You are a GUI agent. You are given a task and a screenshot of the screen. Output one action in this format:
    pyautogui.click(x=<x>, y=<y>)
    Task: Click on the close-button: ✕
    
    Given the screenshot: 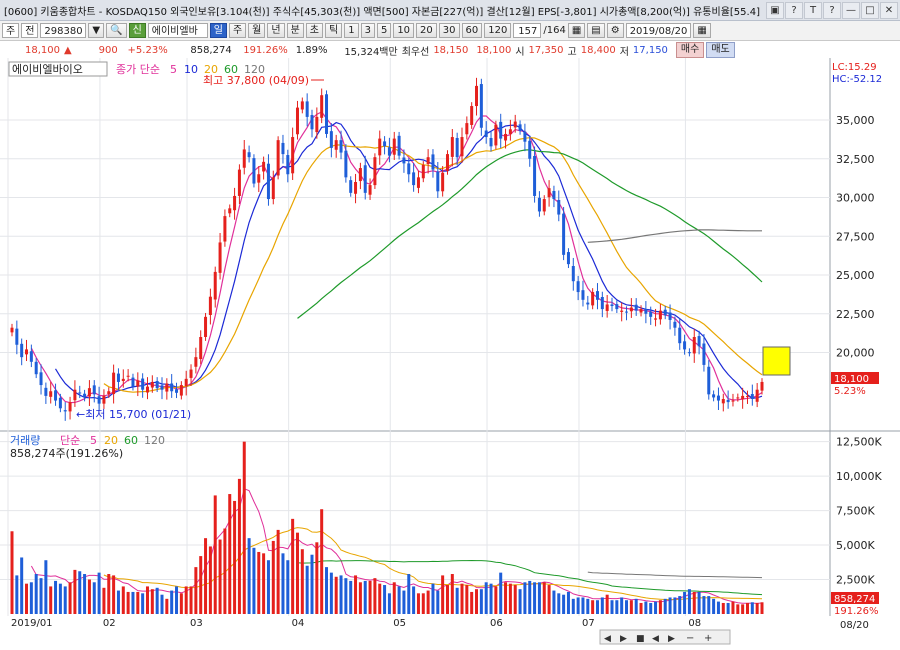 What is the action you would take?
    pyautogui.click(x=889, y=10)
    